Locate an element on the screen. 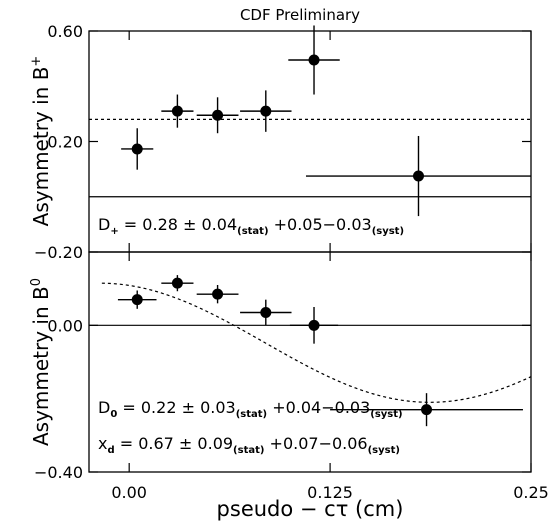 This screenshot has height=525, width=552. bottom-ylabel: Asymmetry in B0 is located at coordinates (41, 362).